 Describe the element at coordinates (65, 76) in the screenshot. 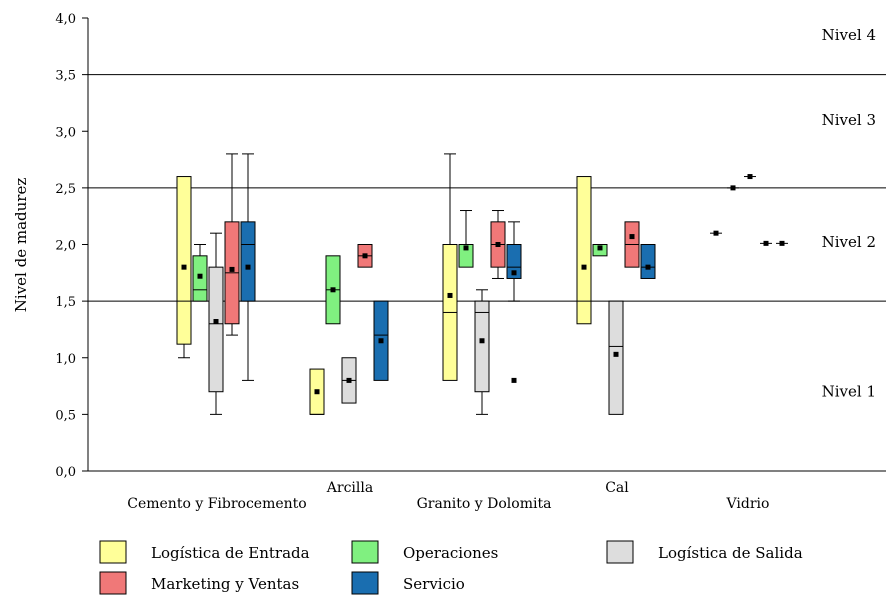

I see `y-tick-label: 3,5` at that location.